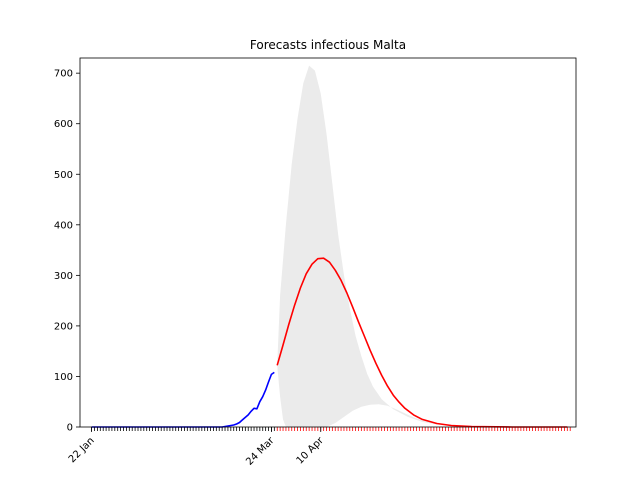 This screenshot has height=480, width=640. What do you see at coordinates (328, 45) in the screenshot?
I see `chart-title: Forecasts infectious Malta` at bounding box center [328, 45].